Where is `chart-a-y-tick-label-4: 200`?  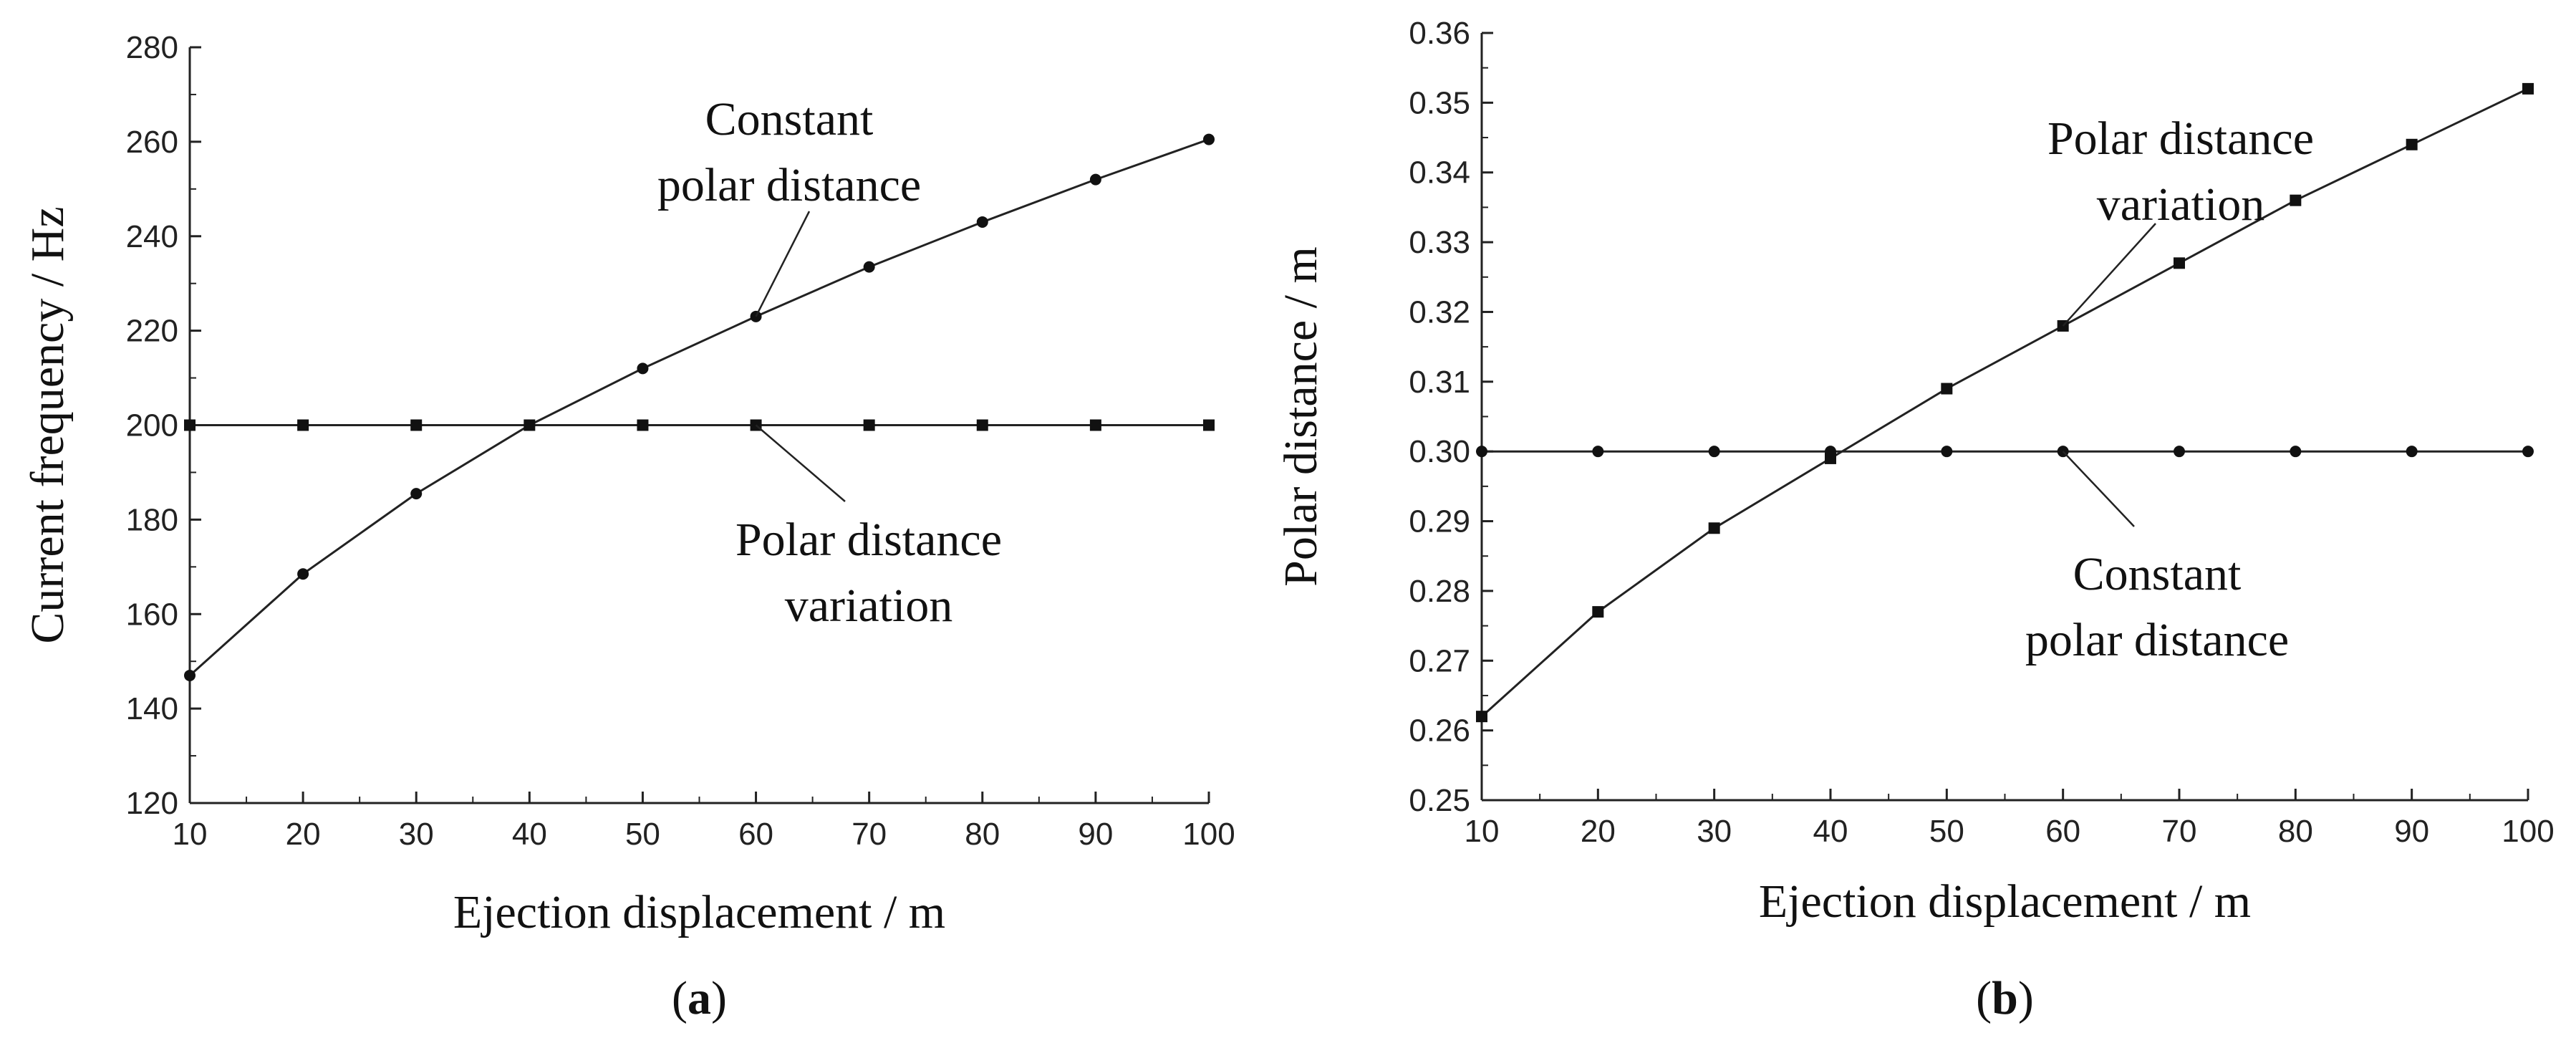 chart-a-y-tick-label-4: 200 is located at coordinates (152, 425).